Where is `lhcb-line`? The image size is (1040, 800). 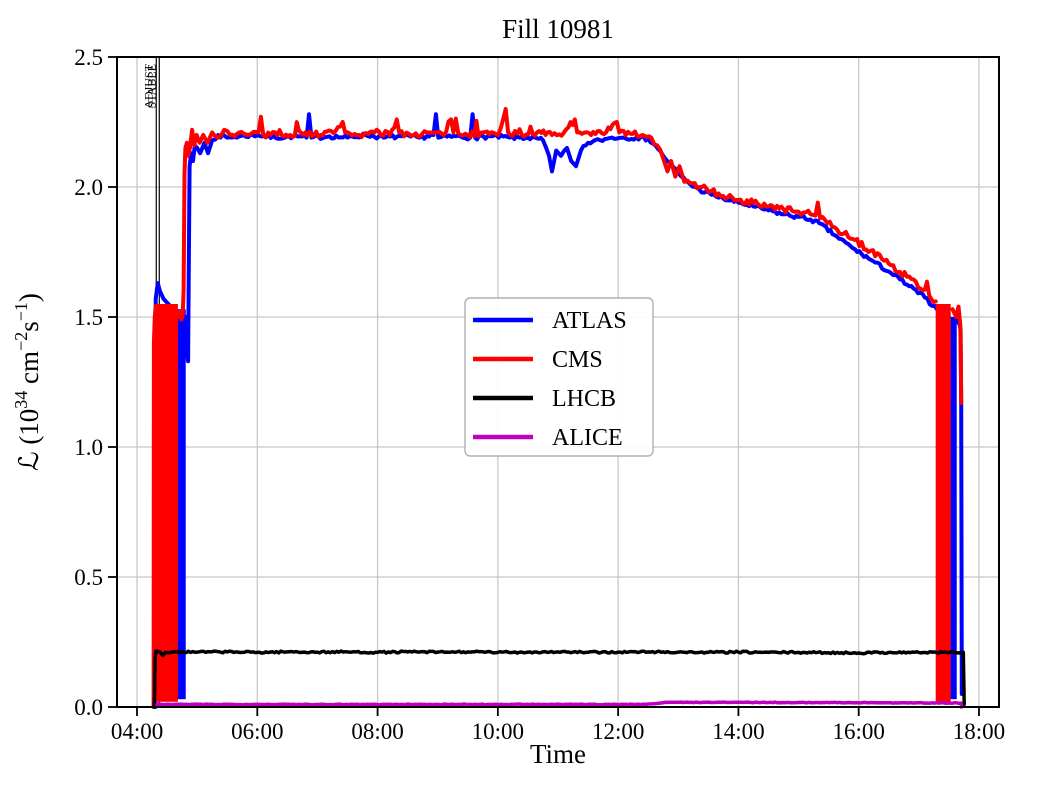 lhcb-line is located at coordinates (559, 679).